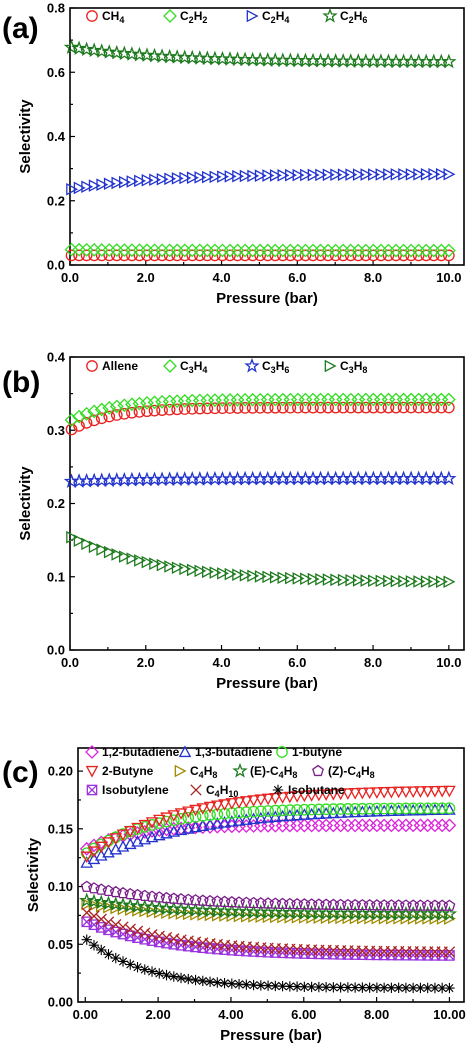 The image size is (474, 1061). What do you see at coordinates (56, 8) in the screenshot?
I see `y-tick-label: 0.8` at bounding box center [56, 8].